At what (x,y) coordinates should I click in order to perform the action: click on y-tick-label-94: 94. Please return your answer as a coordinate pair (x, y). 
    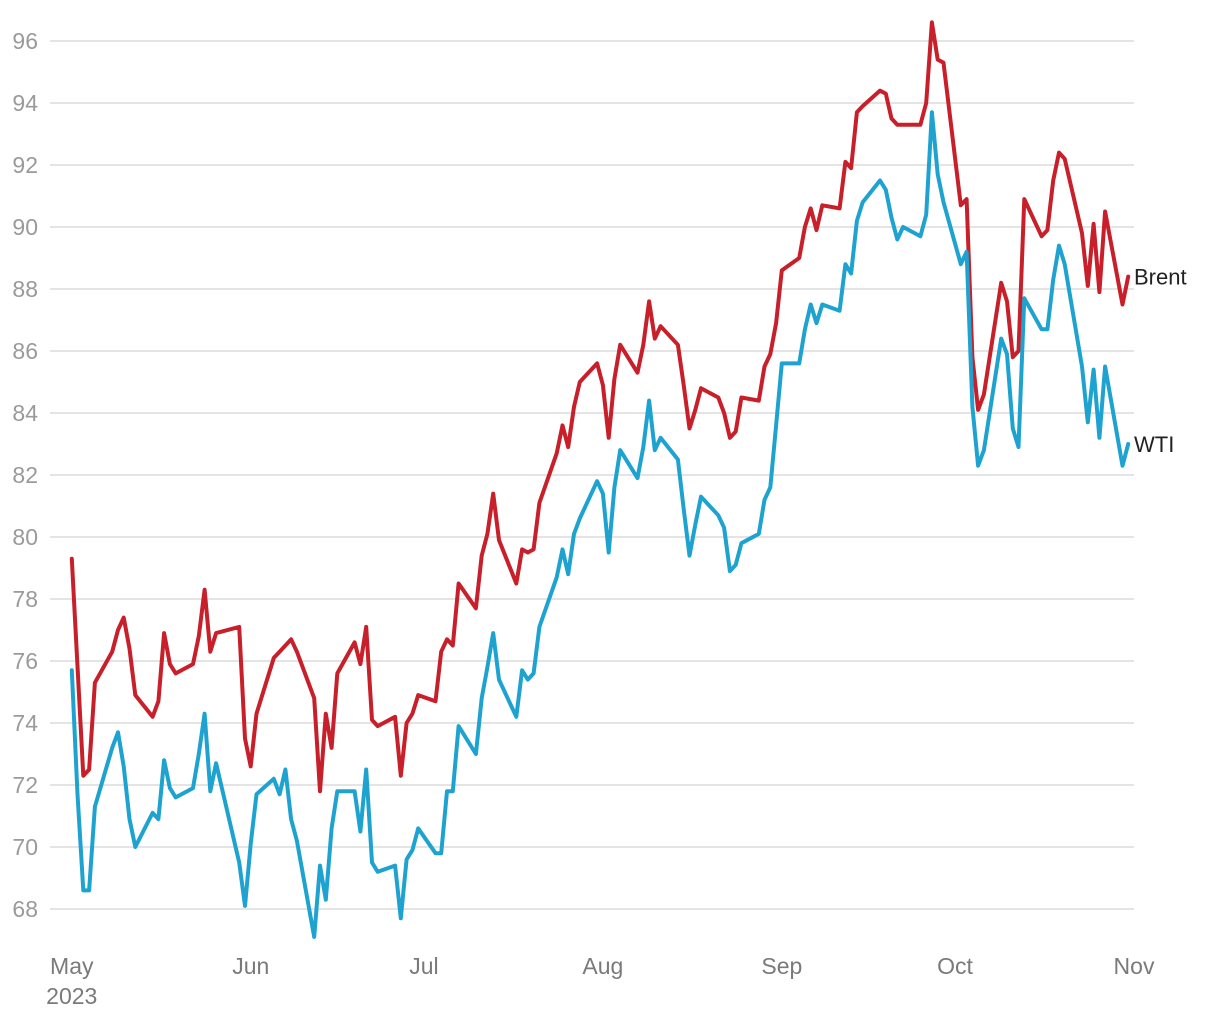
    Looking at the image, I should click on (25, 103).